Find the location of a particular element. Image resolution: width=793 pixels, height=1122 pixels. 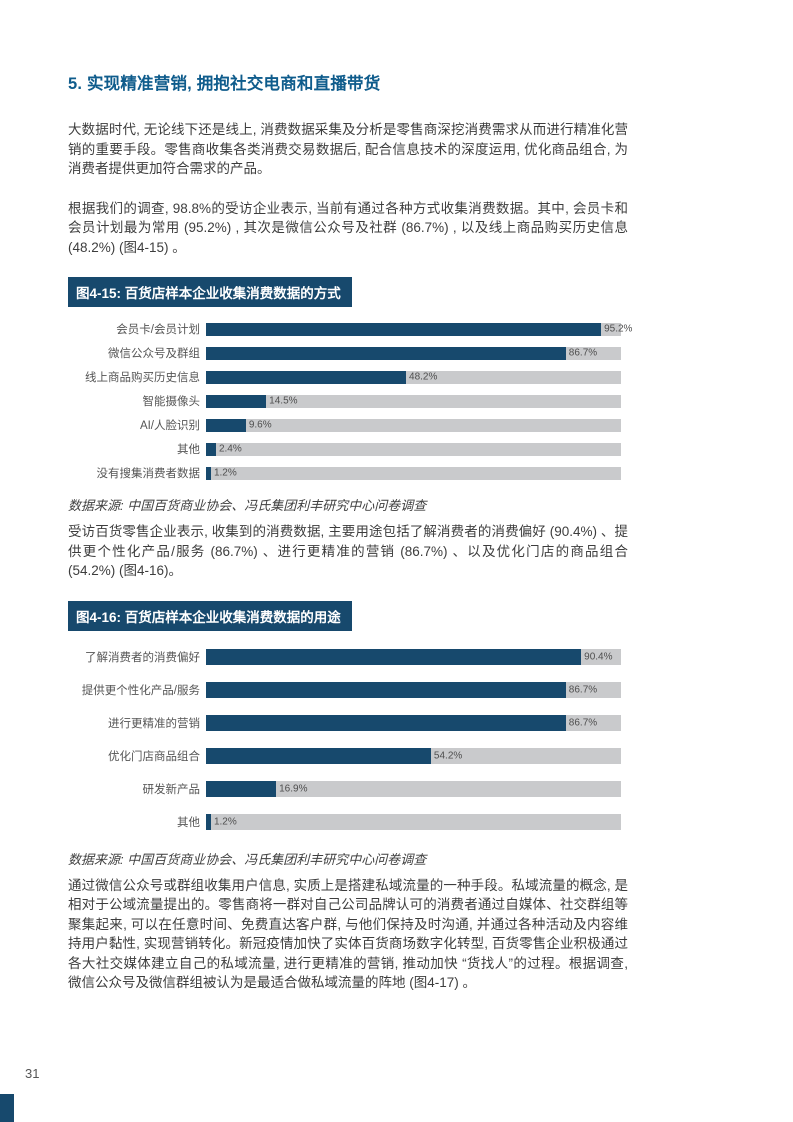

page-number: 31 is located at coordinates (32, 1073).